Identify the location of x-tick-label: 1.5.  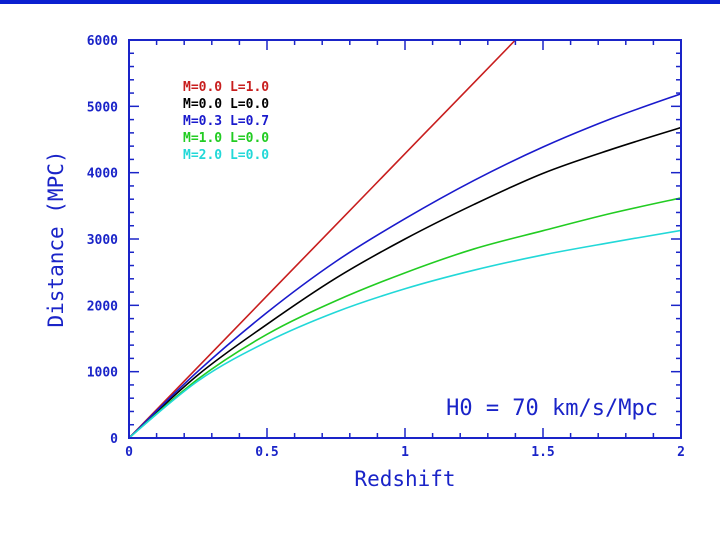
(542, 452).